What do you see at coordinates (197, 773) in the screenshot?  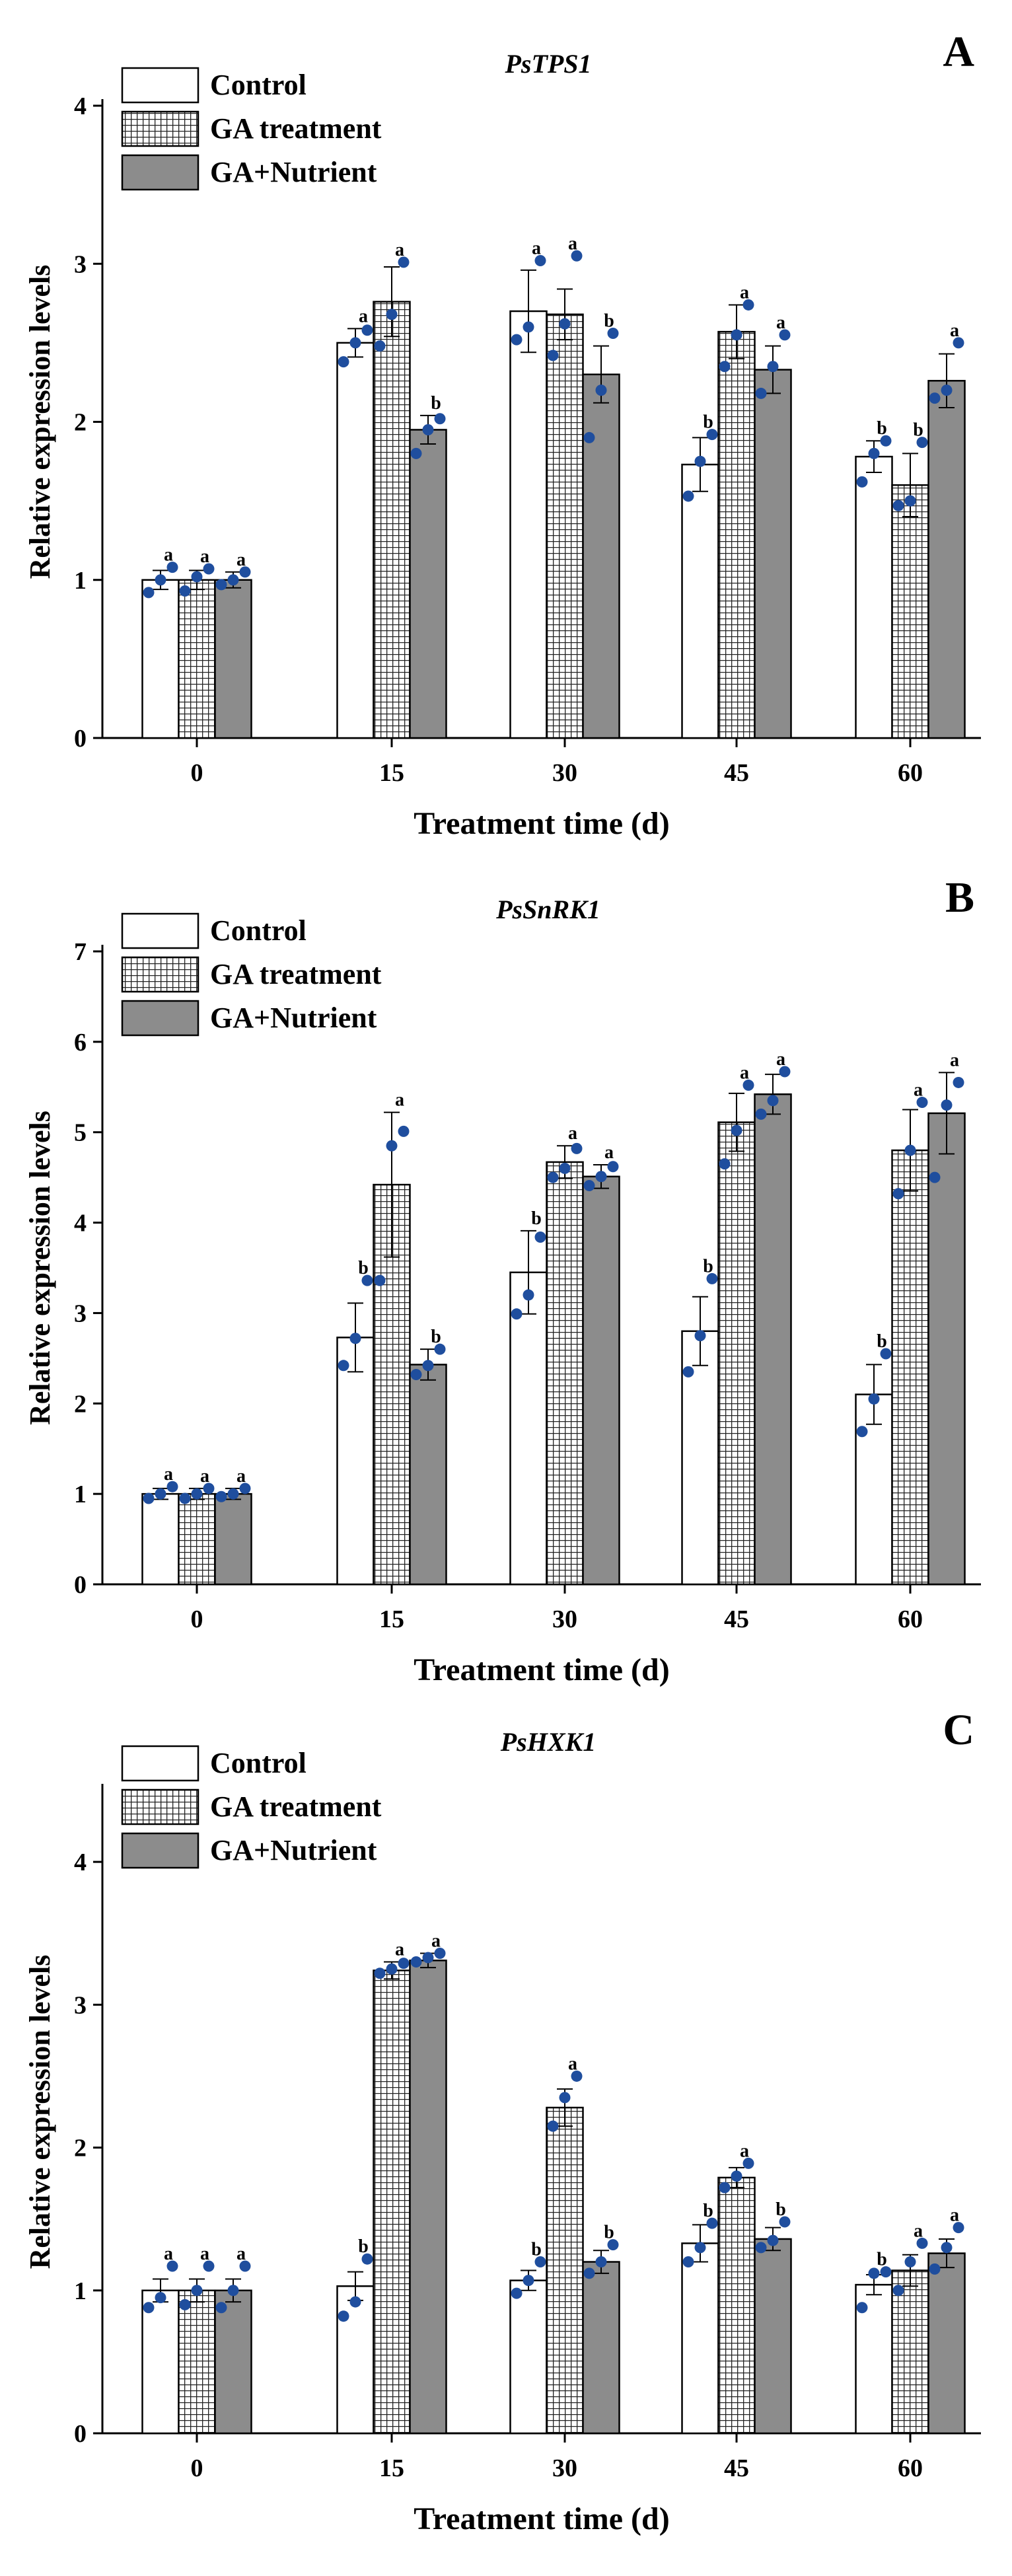 I see `x-tick-label: 0` at bounding box center [197, 773].